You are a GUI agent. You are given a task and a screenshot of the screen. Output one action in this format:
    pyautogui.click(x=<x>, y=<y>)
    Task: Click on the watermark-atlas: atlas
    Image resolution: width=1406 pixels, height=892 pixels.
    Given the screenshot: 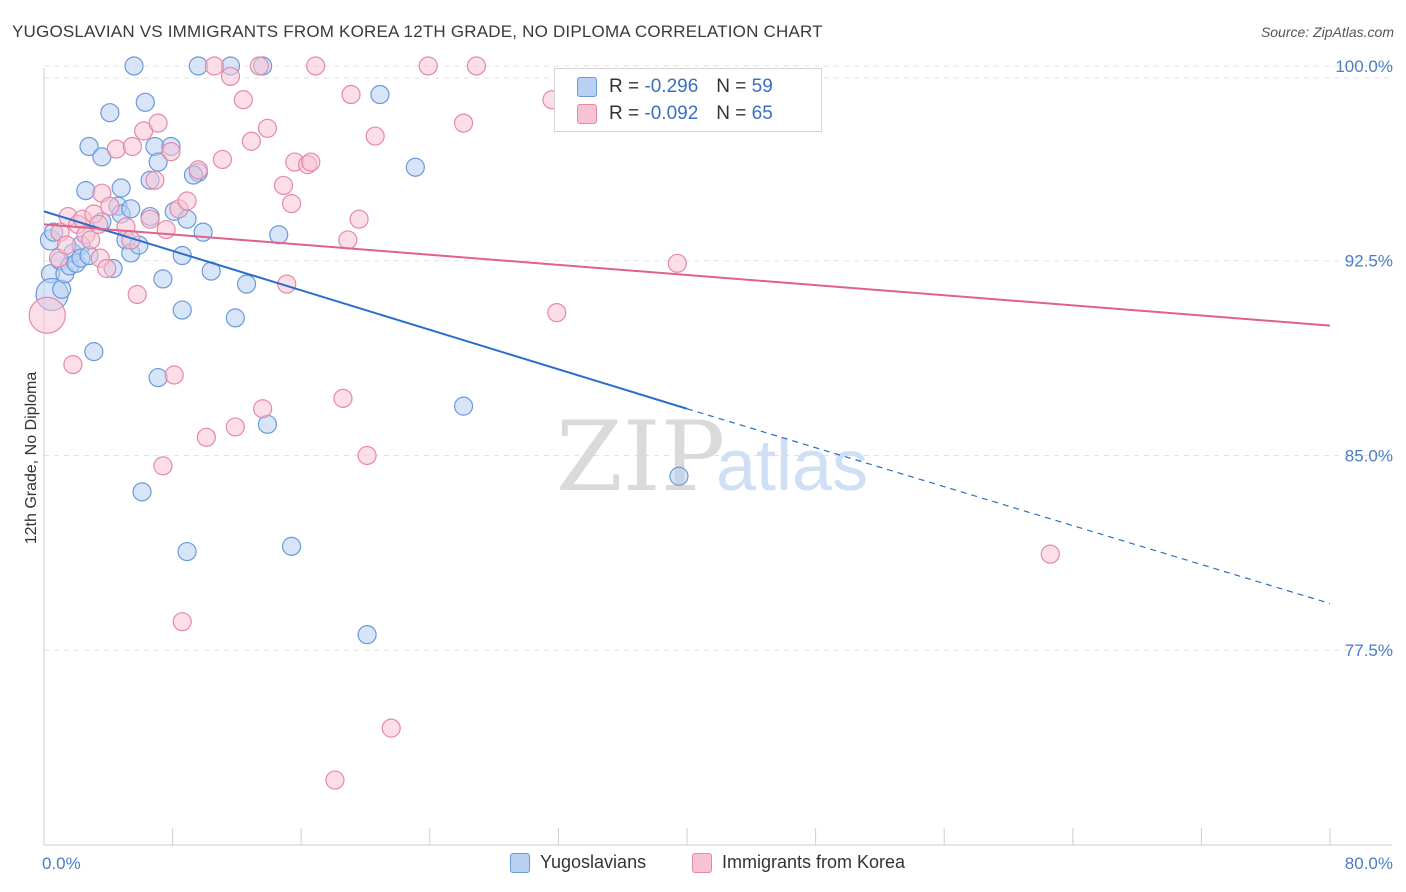 What is the action you would take?
    pyautogui.click(x=792, y=466)
    